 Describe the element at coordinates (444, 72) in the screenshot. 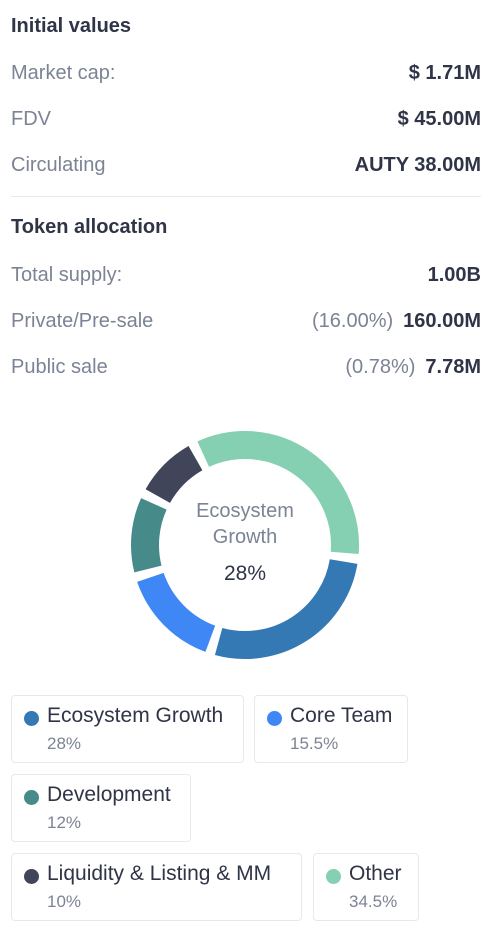

I see `market-cap-value: $ 1.71M` at that location.